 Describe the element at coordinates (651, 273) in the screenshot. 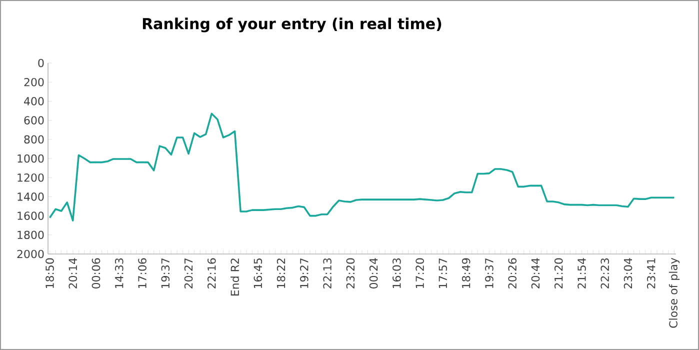

I see `x-tick-label: 23:41` at that location.